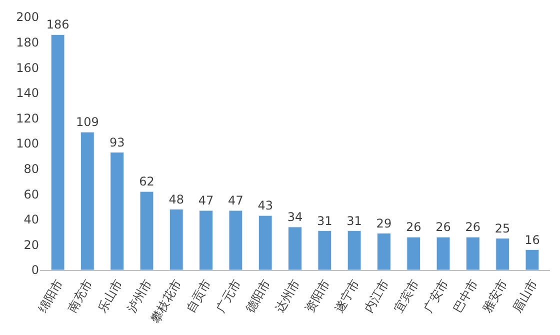 The width and height of the screenshot is (560, 335). I want to click on y-tick-label: 140, so click(27, 93).